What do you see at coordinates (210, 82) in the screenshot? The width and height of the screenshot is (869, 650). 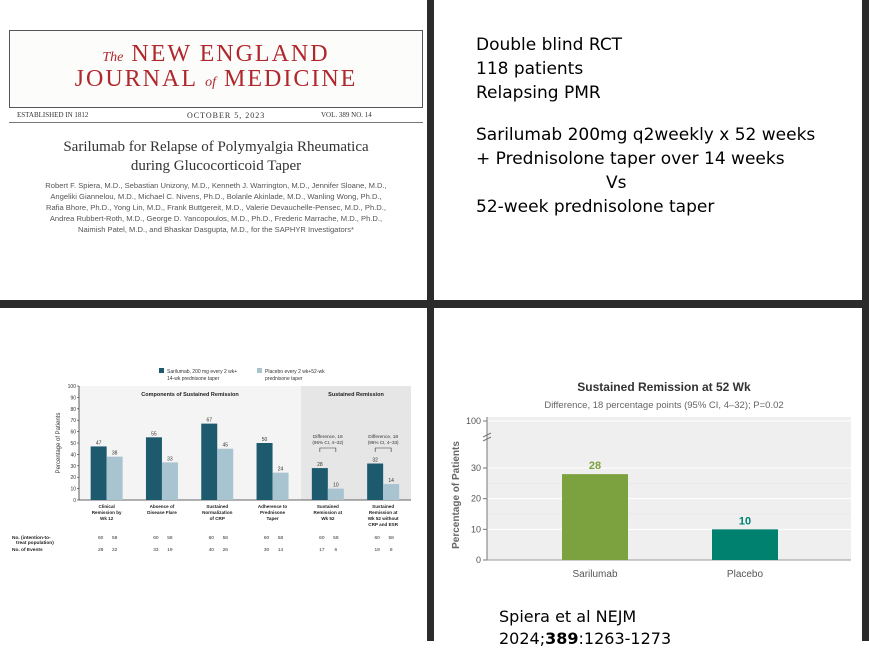 I see `masthead-of: of` at bounding box center [210, 82].